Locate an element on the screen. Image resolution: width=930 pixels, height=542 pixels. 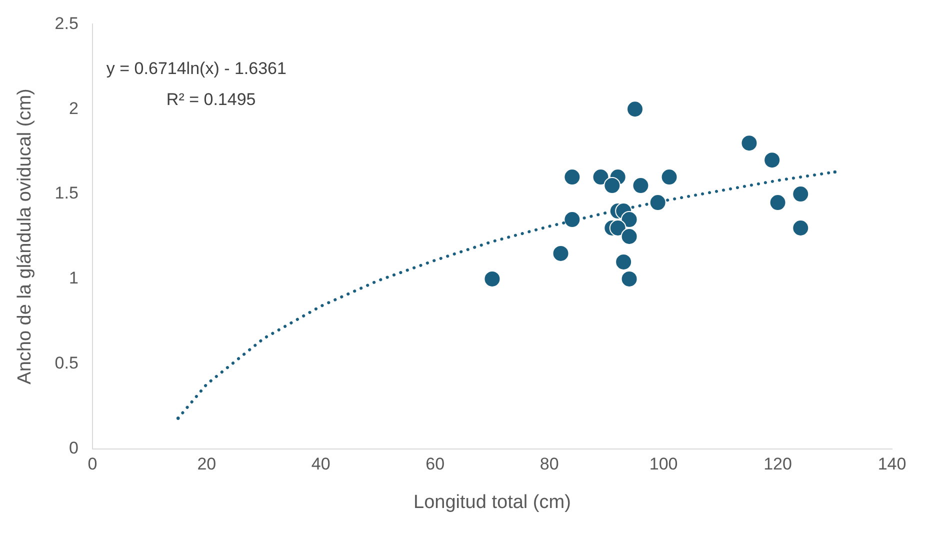
annotation: y = 0.6714ln(x) - 1.6361 is located at coordinates (196, 68).